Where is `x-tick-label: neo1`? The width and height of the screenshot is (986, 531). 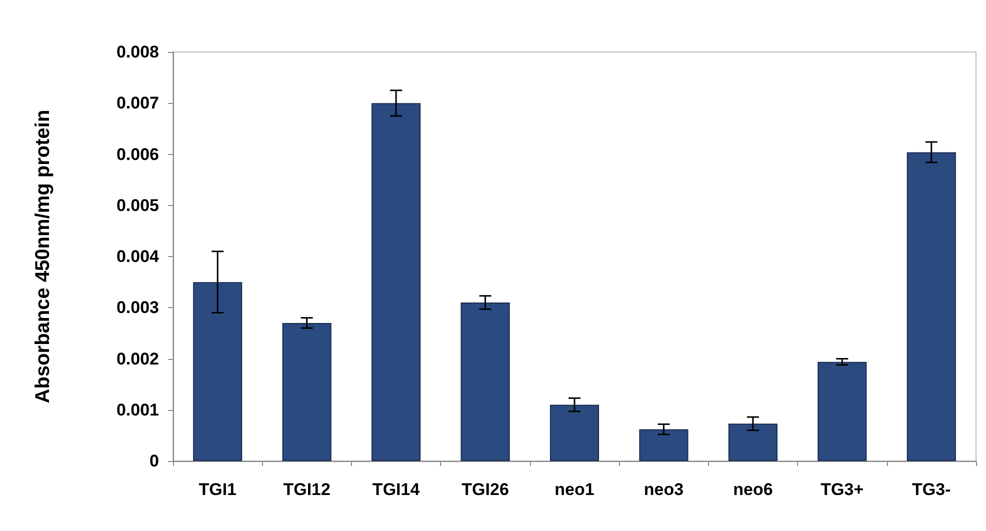
x-tick-label: neo1 is located at coordinates (574, 489).